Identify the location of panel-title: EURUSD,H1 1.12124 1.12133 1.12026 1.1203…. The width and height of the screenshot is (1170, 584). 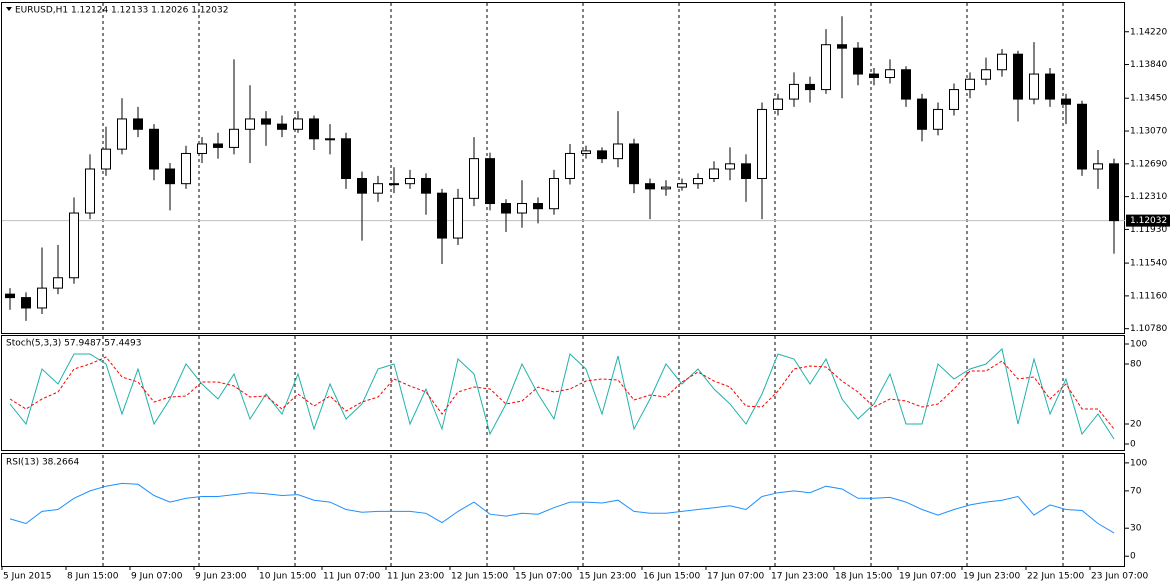
(121, 11).